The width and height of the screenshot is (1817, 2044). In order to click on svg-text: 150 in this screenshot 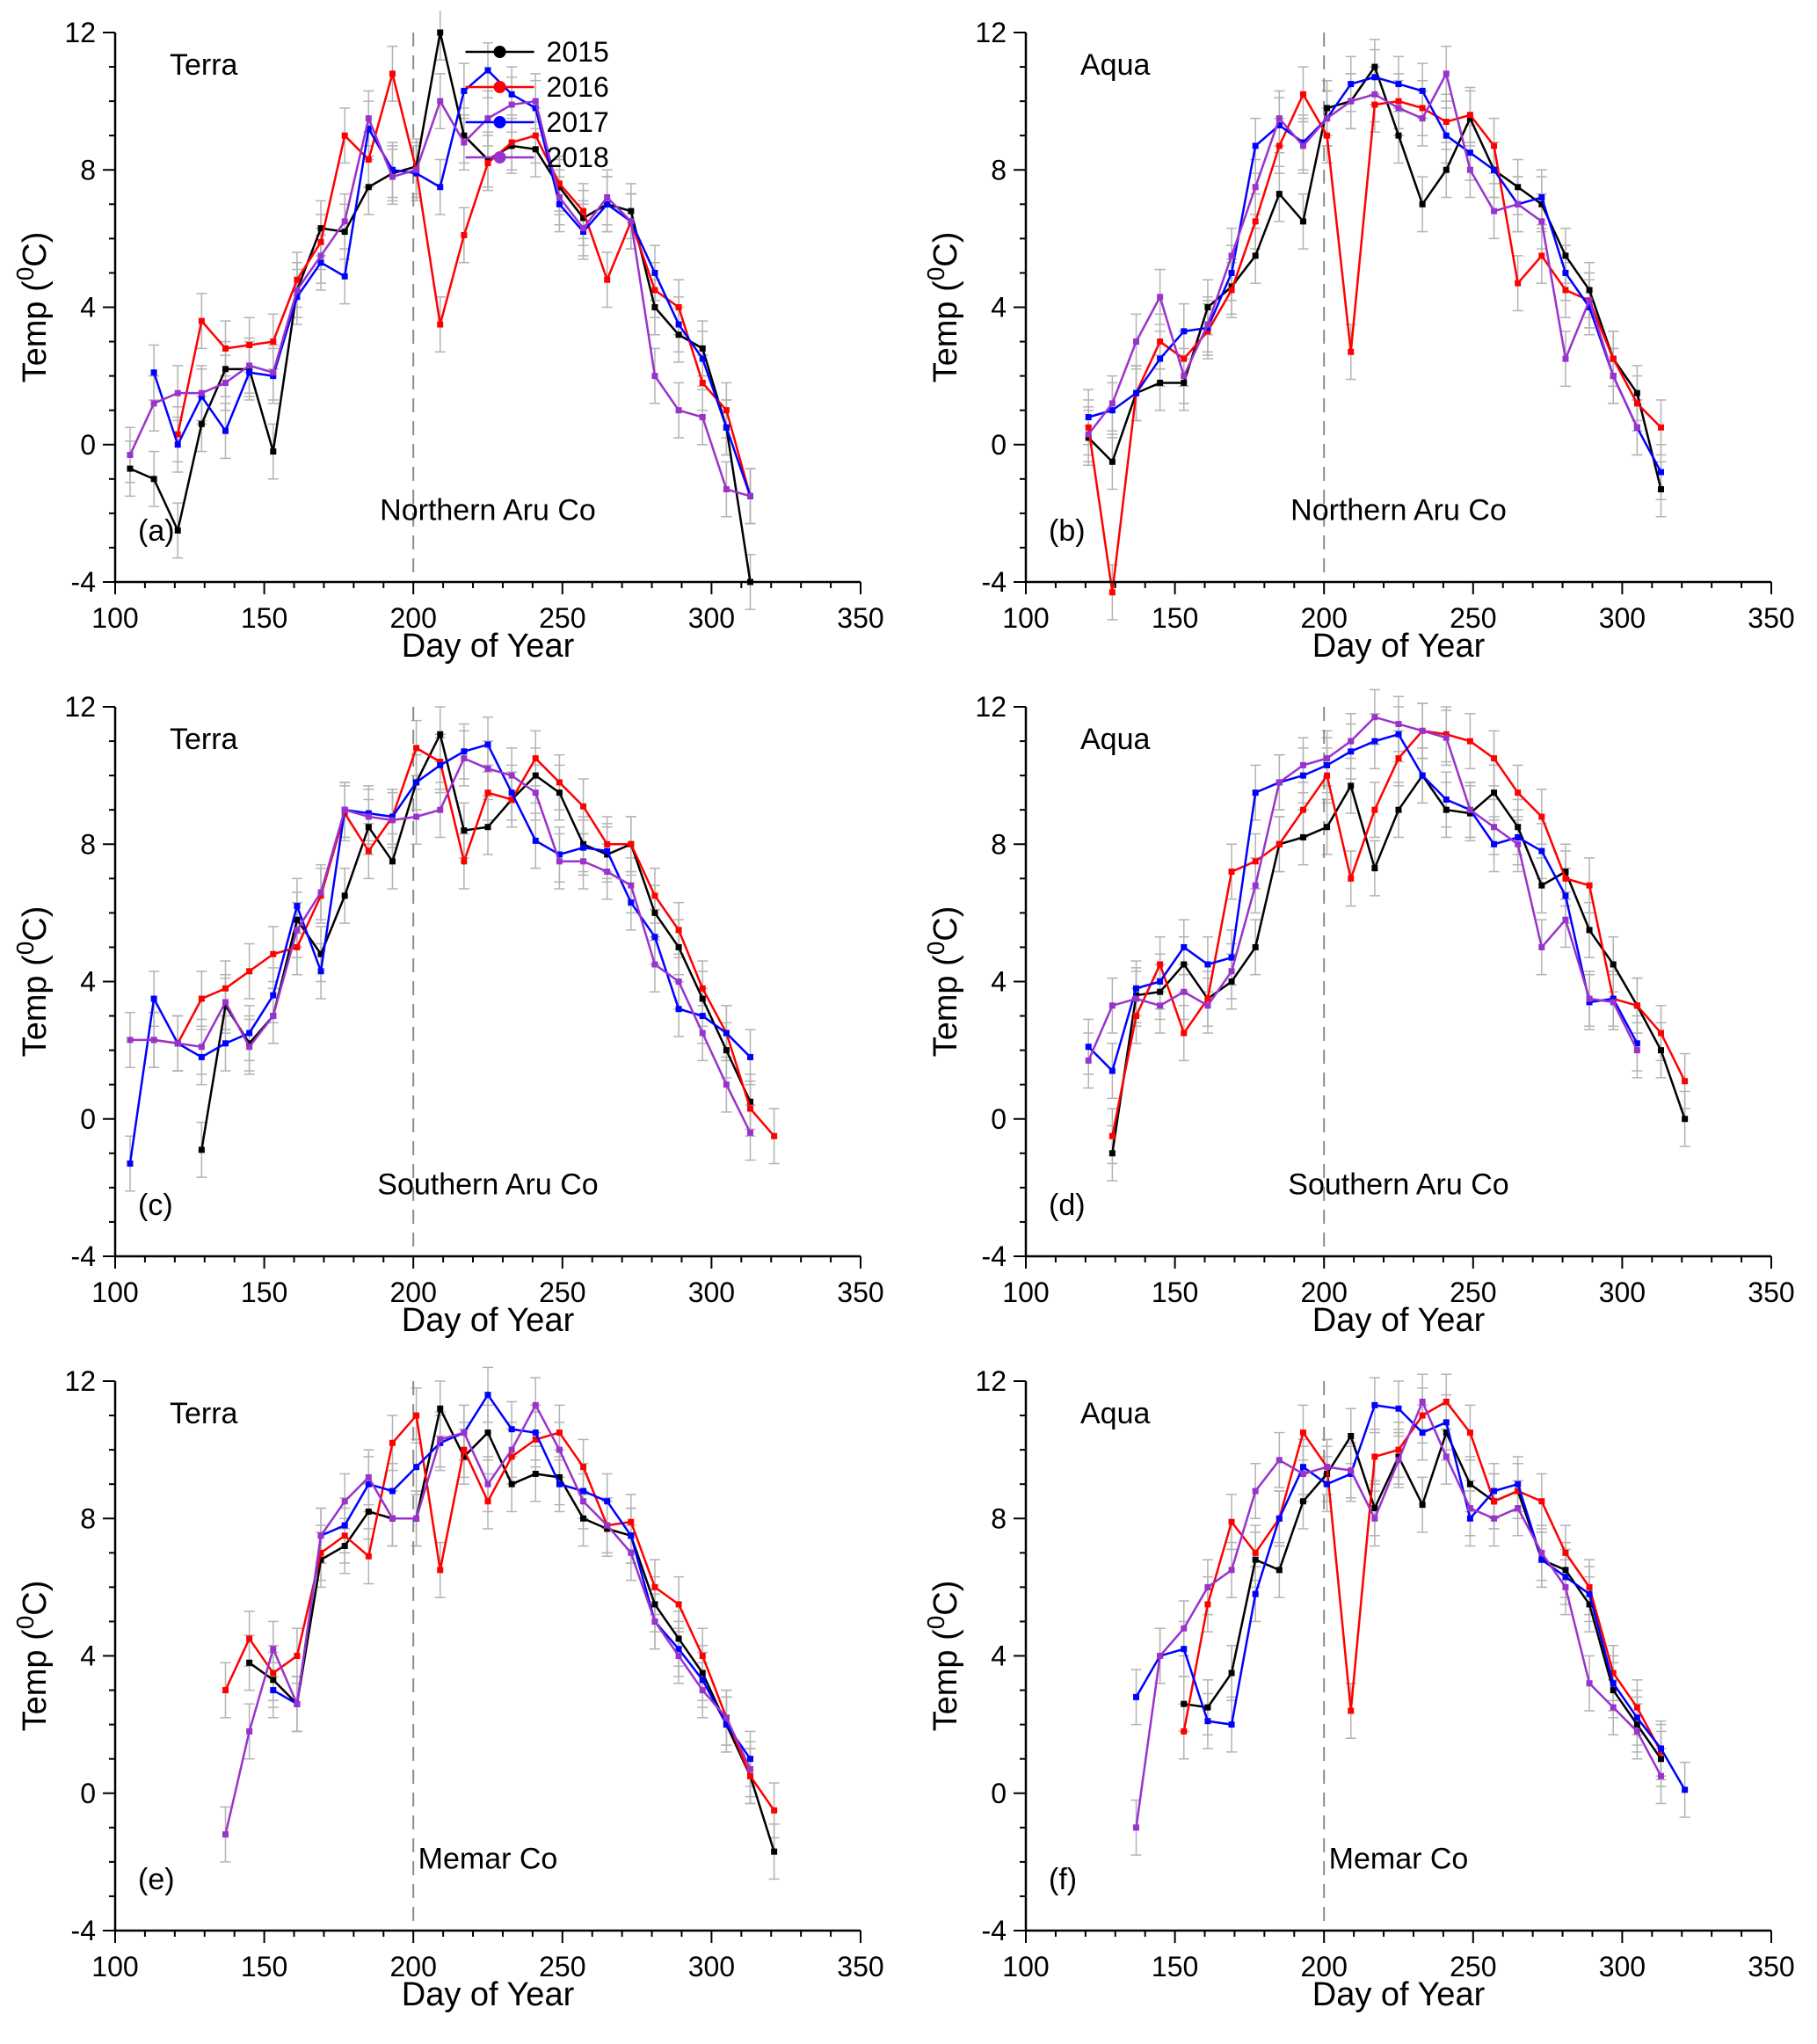, I will do `click(264, 618)`.